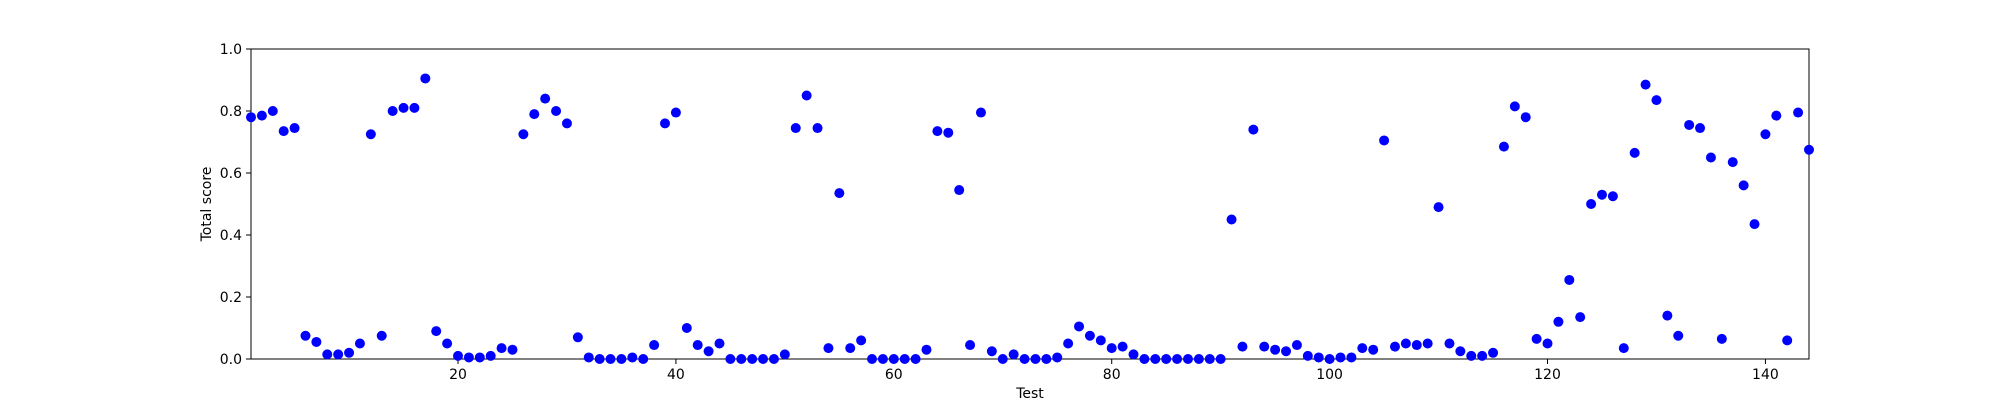 The width and height of the screenshot is (2000, 405). What do you see at coordinates (458, 375) in the screenshot?
I see `x-tick-label: 20` at bounding box center [458, 375].